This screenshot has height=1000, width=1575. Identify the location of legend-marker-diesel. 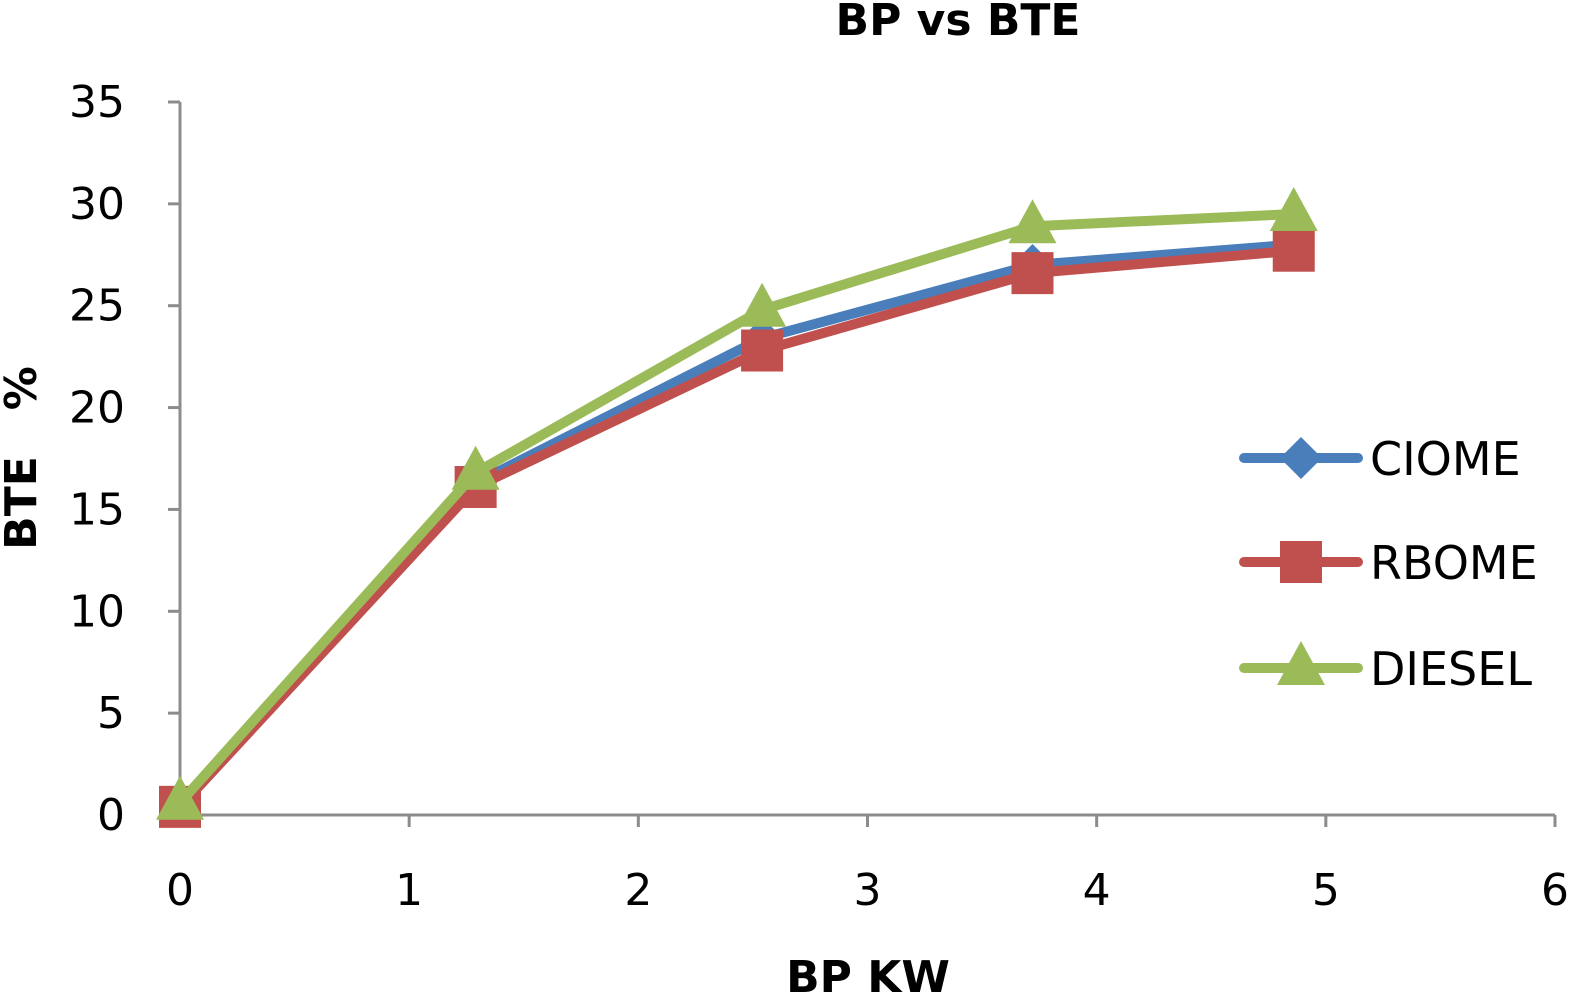
(1301, 663).